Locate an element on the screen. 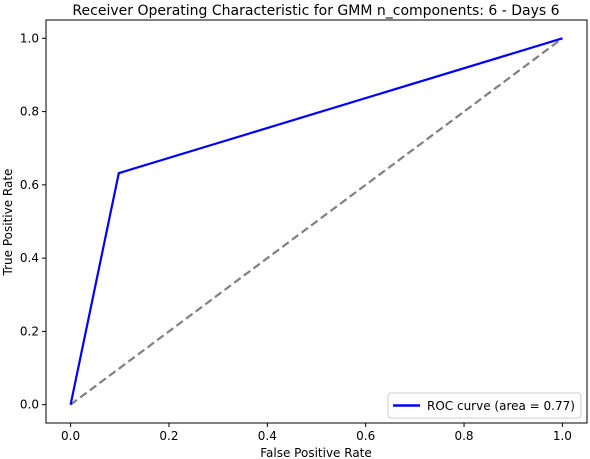  y-tick-label: 0.8 is located at coordinates (29, 112).